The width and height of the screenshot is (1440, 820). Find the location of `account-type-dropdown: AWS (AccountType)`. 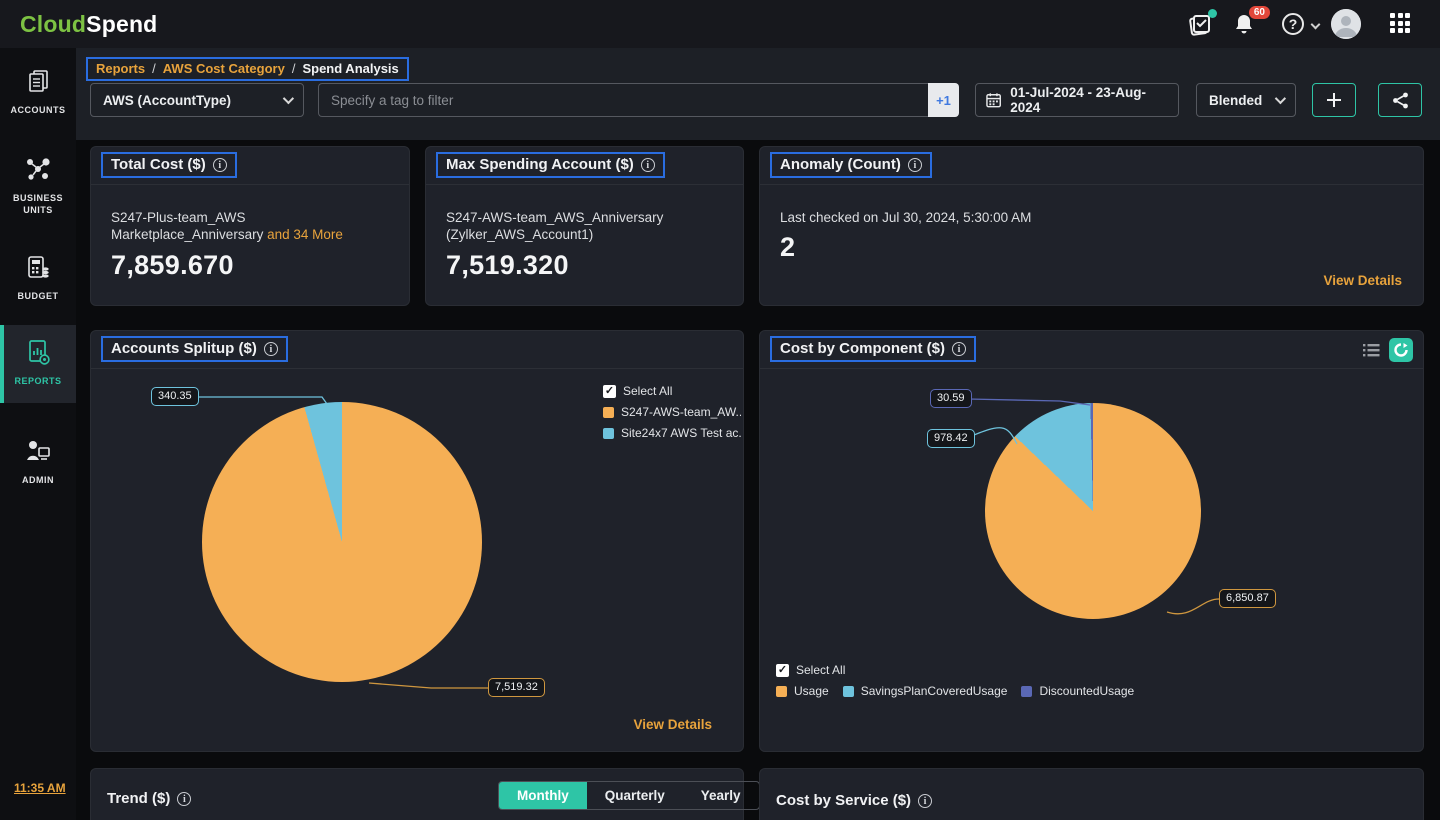

account-type-dropdown: AWS (AccountType) is located at coordinates (197, 100).